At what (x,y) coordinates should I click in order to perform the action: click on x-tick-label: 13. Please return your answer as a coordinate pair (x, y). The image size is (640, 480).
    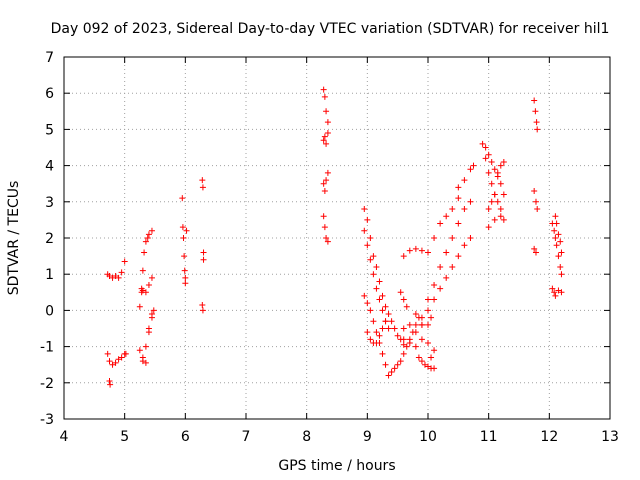
    Looking at the image, I should click on (610, 437).